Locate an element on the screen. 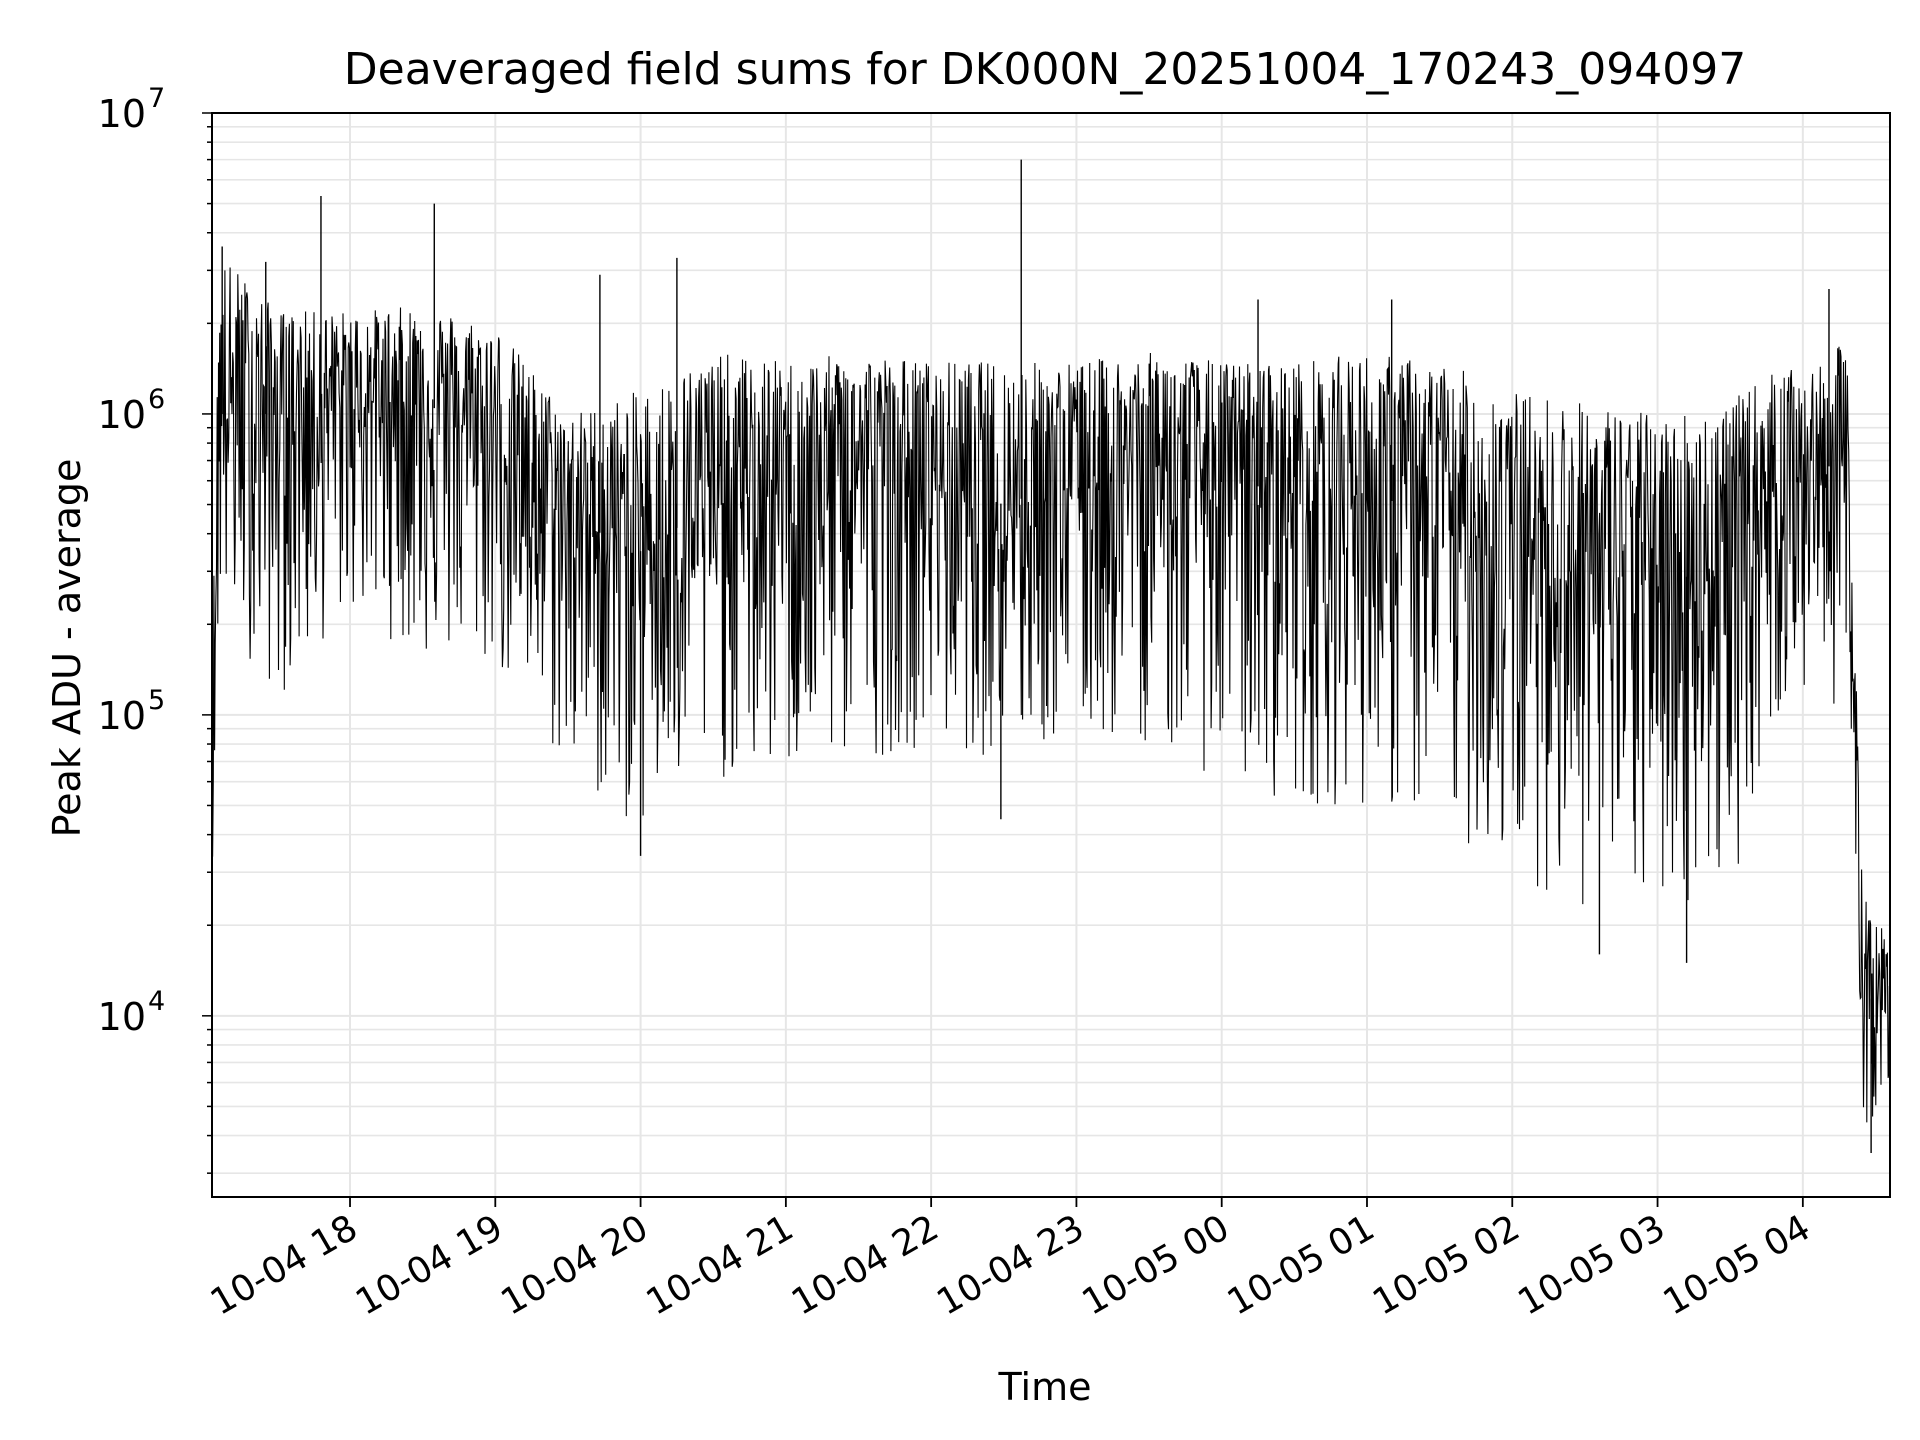  y-tick-label-exponent: 4 is located at coordinates (156, 1001).